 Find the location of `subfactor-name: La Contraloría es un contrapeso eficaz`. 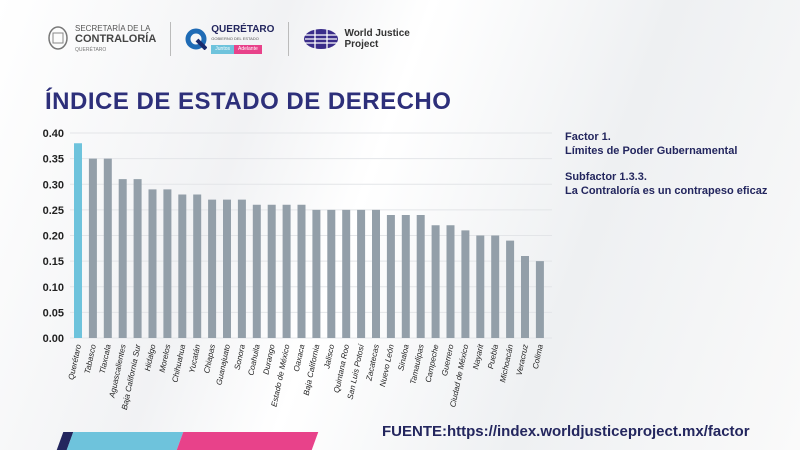

subfactor-name: La Contraloría es un contrapeso eficaz is located at coordinates (666, 191).